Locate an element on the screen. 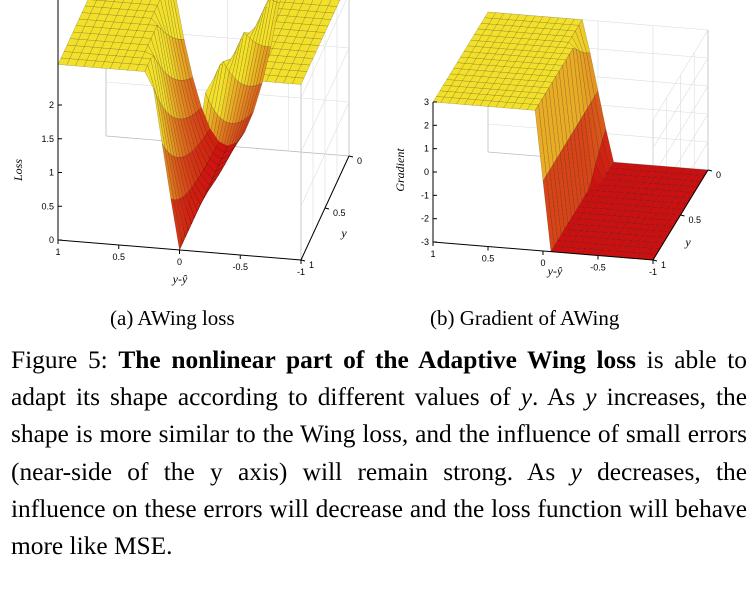 Image resolution: width=754 pixels, height=602 pixels. panel-b-y-axis-label: y is located at coordinates (687, 242).